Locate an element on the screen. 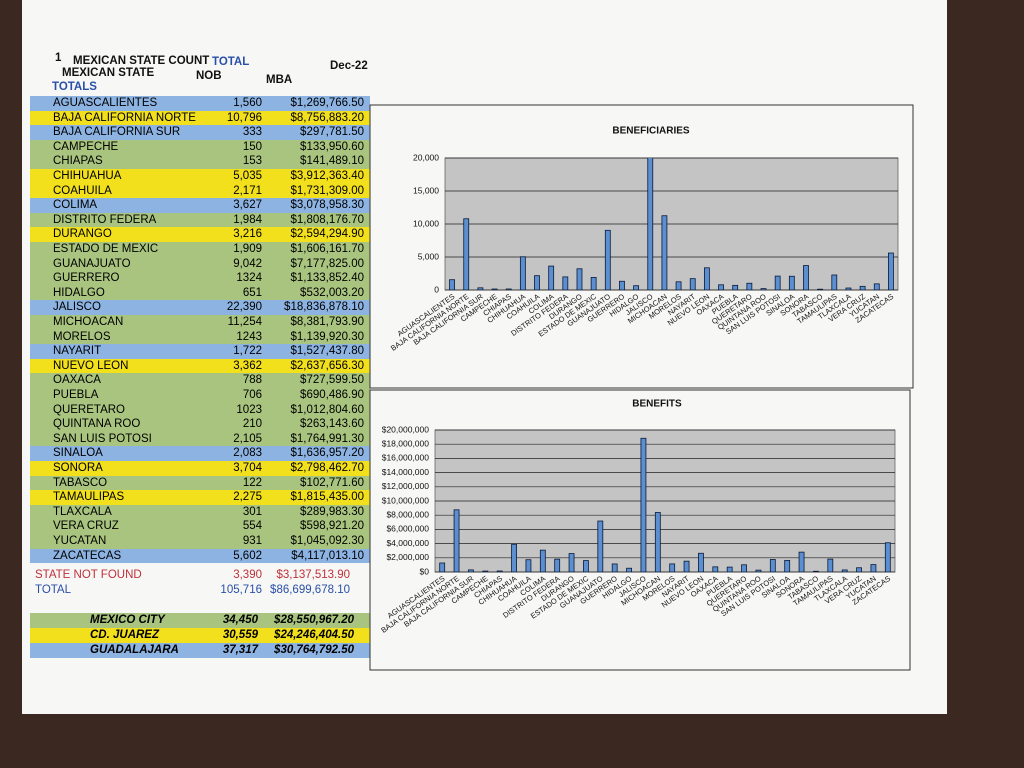 The width and height of the screenshot is (1024, 768). cell-nob: 706 is located at coordinates (252, 395).